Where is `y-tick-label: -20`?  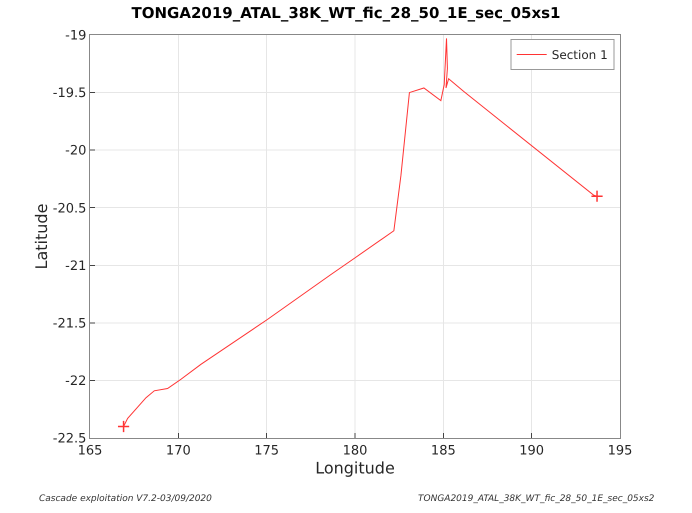
y-tick-label: -20 is located at coordinates (75, 151).